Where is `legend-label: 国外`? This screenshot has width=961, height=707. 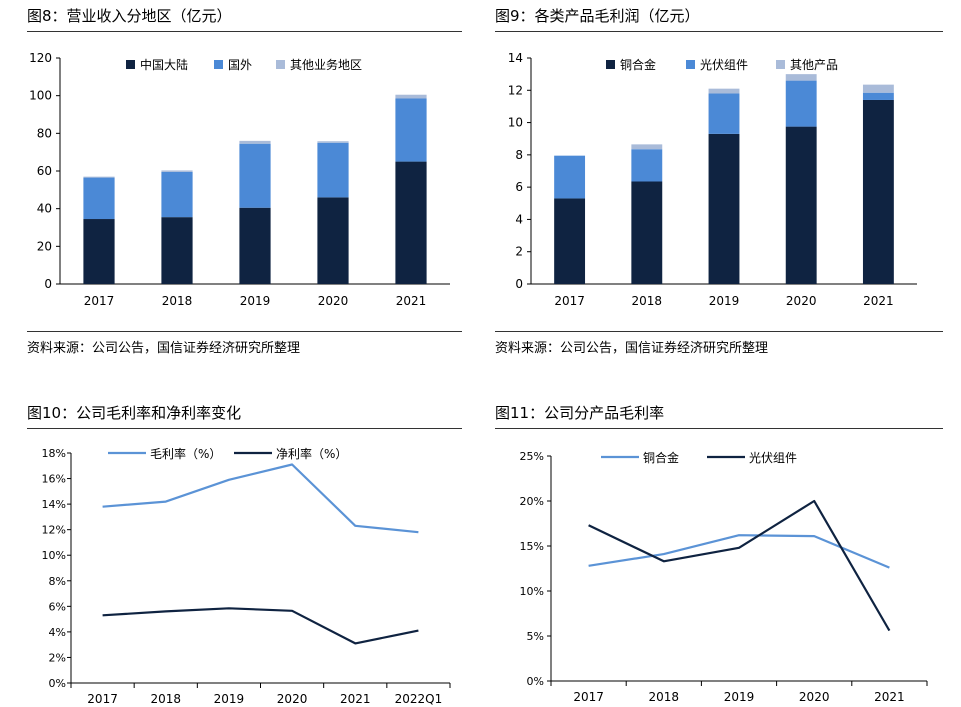
legend-label: 国外 is located at coordinates (240, 65).